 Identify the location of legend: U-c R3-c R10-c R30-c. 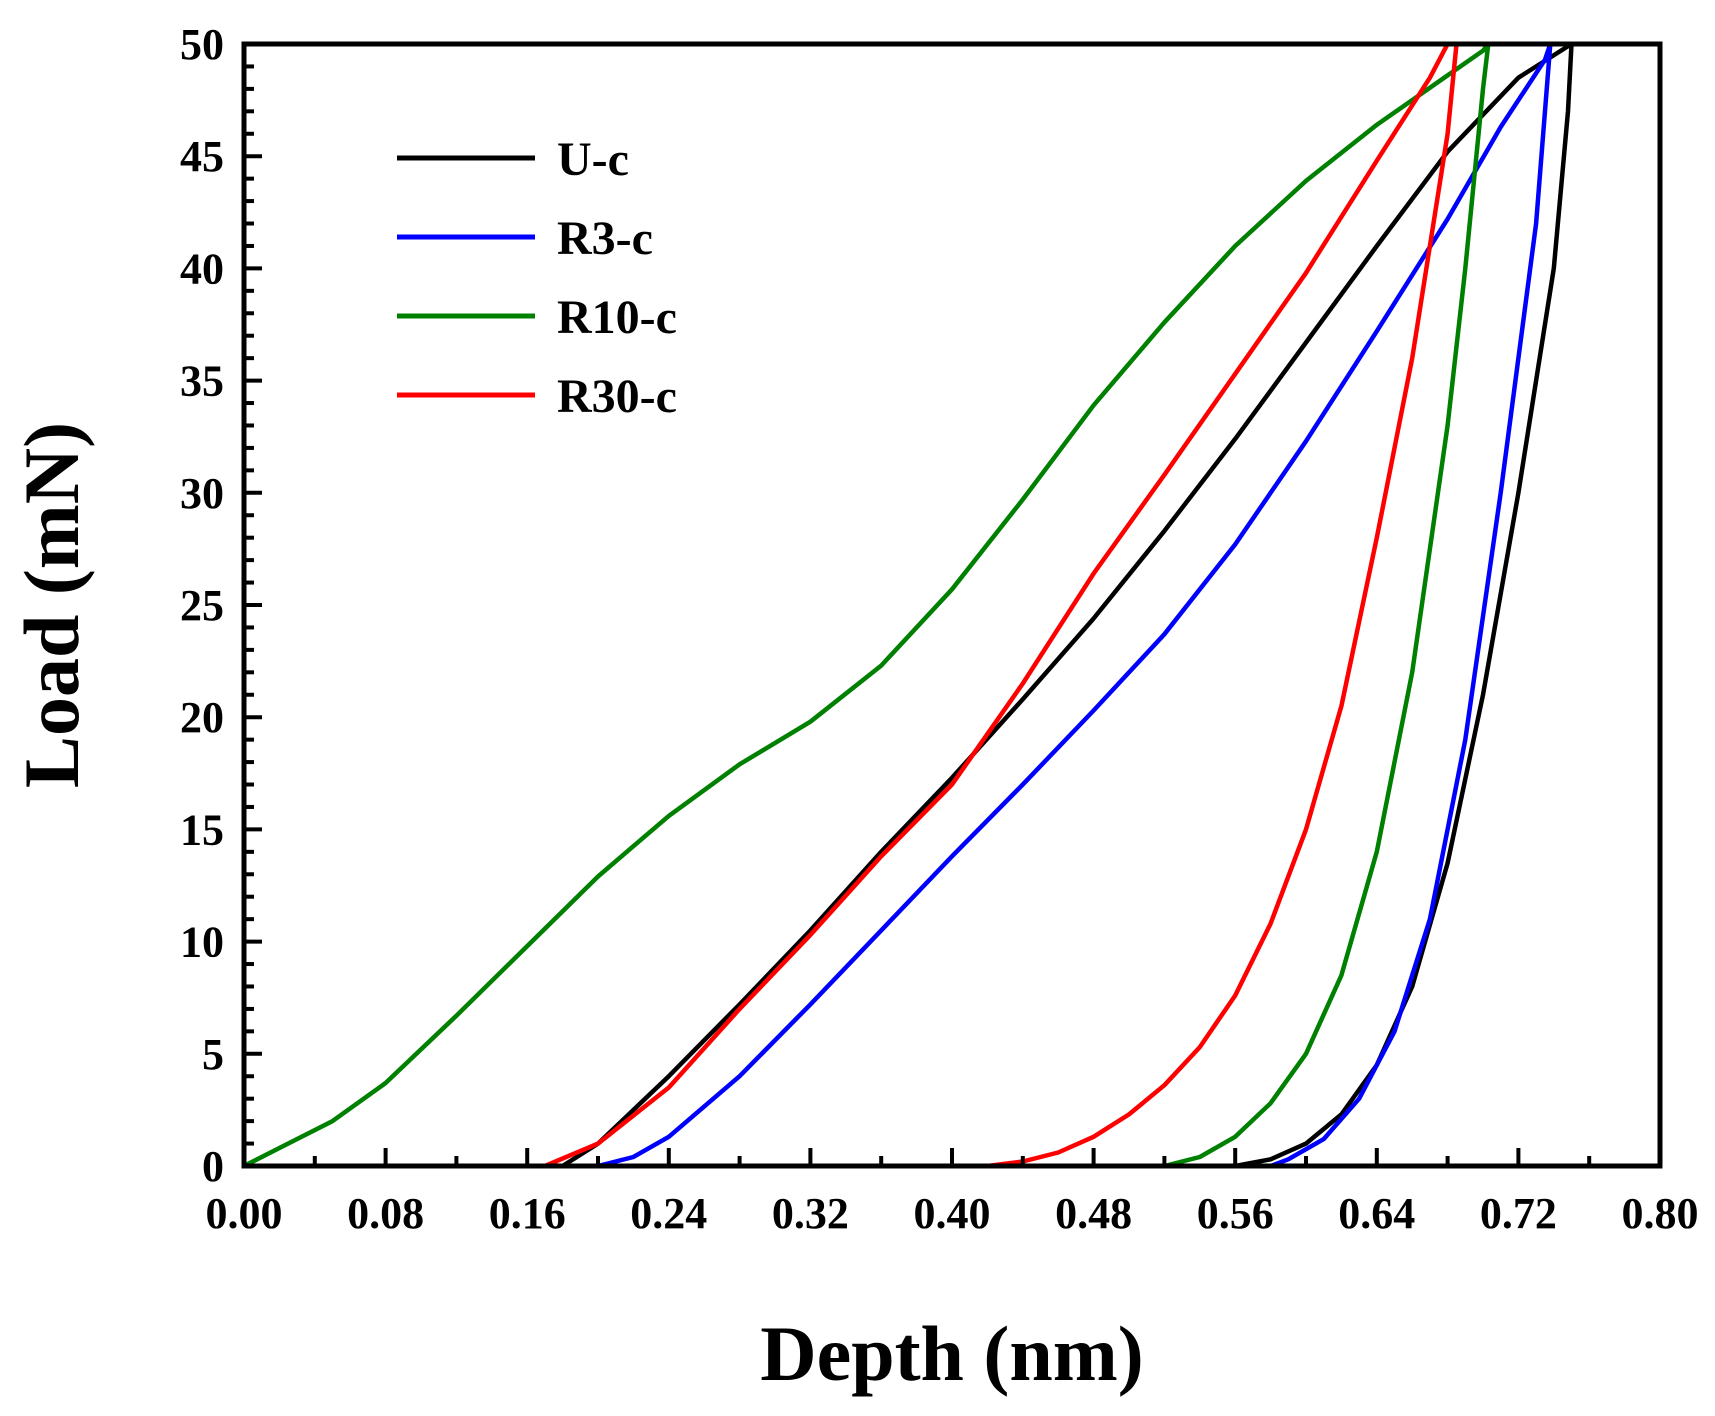
(537, 278).